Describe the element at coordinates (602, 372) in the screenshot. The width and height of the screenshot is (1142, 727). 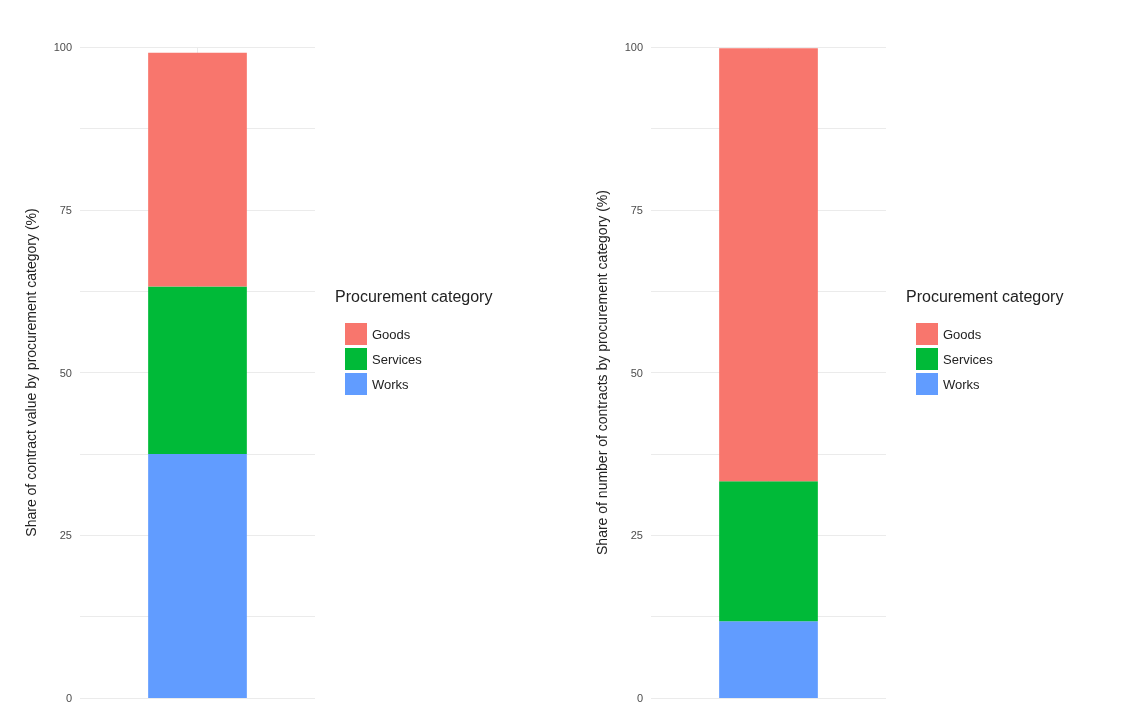
I see `y-axis-title: Share of number of contracts by procurement category (%)` at that location.